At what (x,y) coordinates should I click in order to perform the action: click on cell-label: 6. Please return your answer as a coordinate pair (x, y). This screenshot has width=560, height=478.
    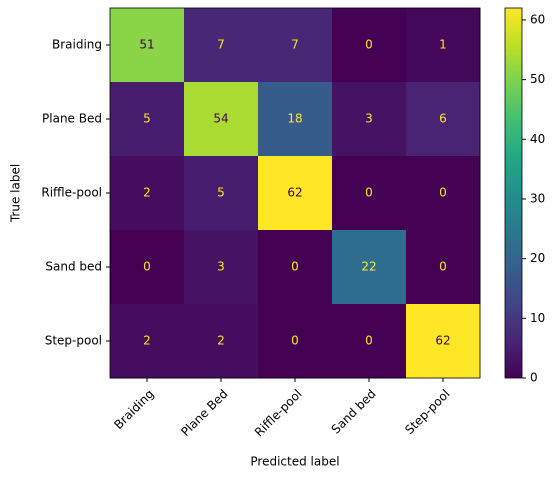
    Looking at the image, I should click on (443, 119).